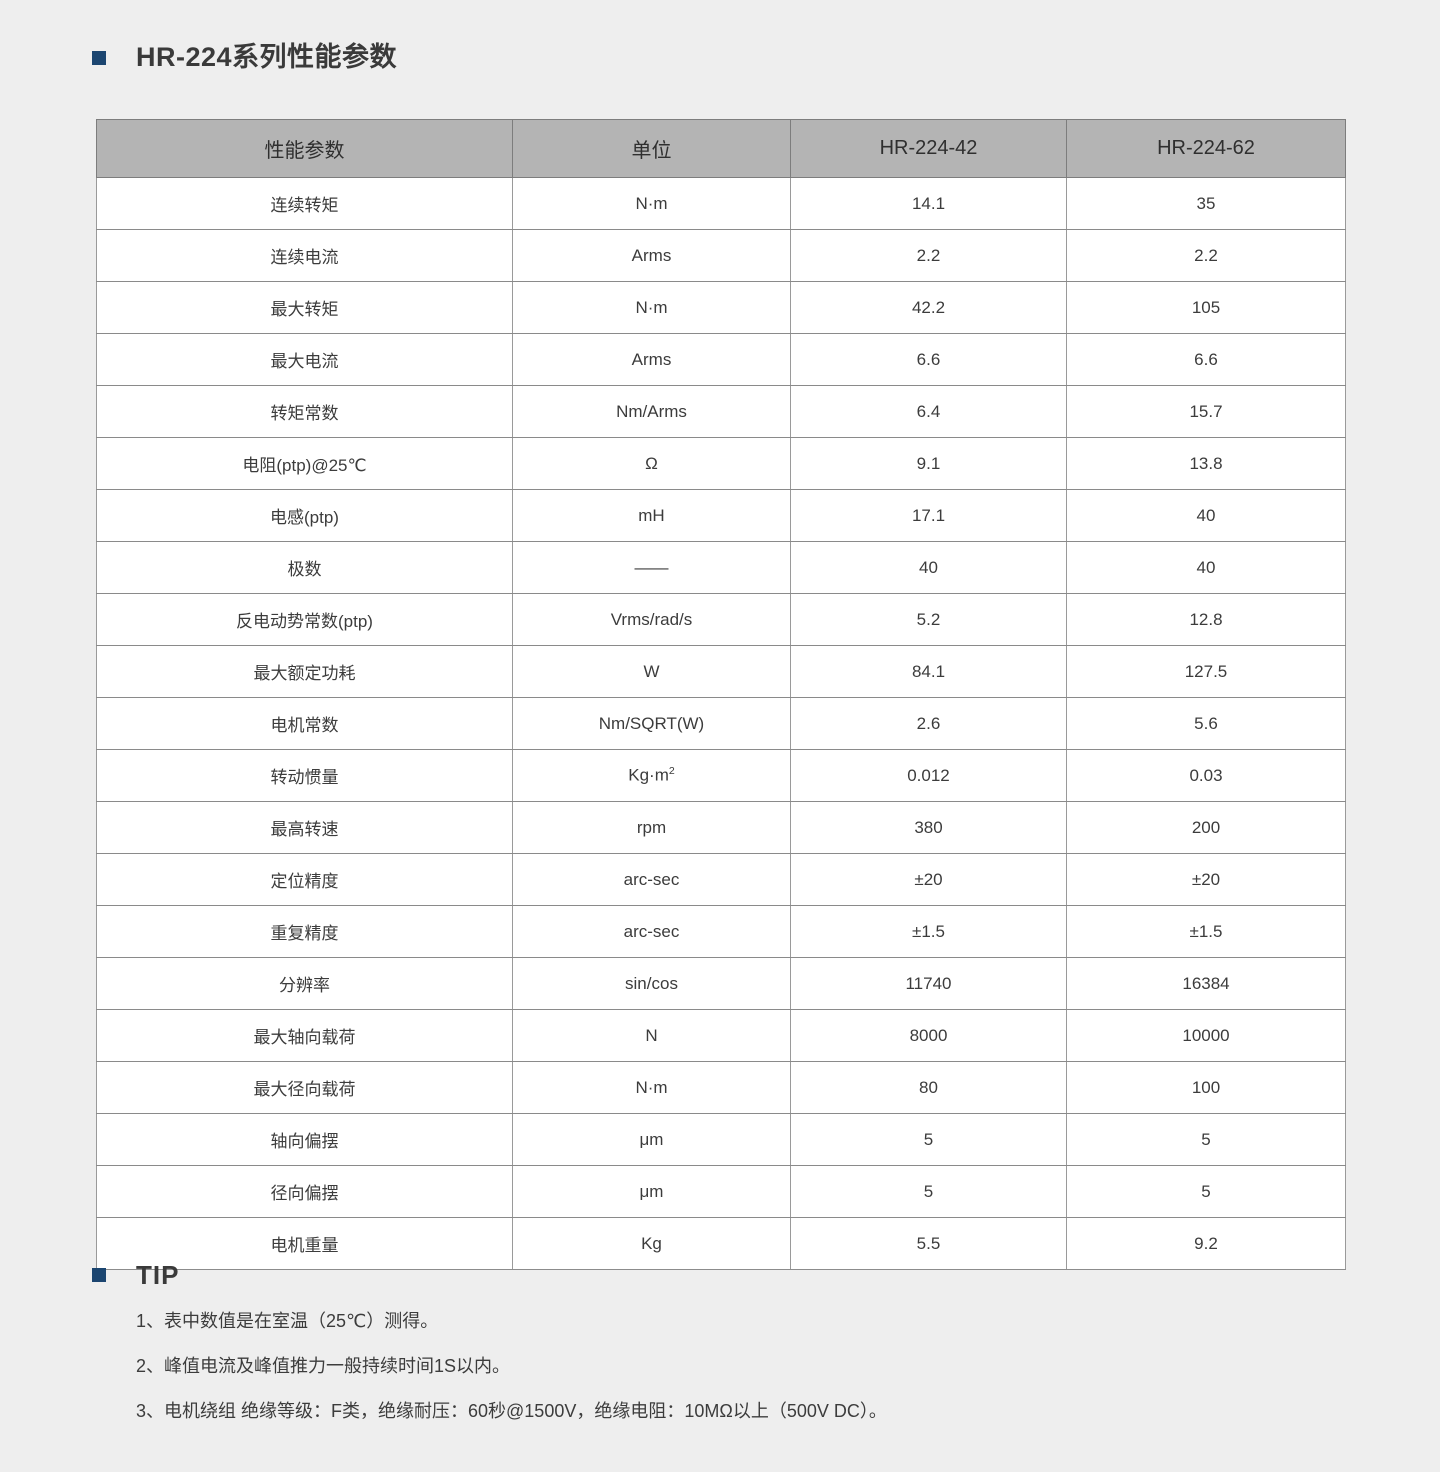 This screenshot has height=1472, width=1440. Describe the element at coordinates (1206, 827) in the screenshot. I see `cell-value-hr-224-62: 200` at that location.